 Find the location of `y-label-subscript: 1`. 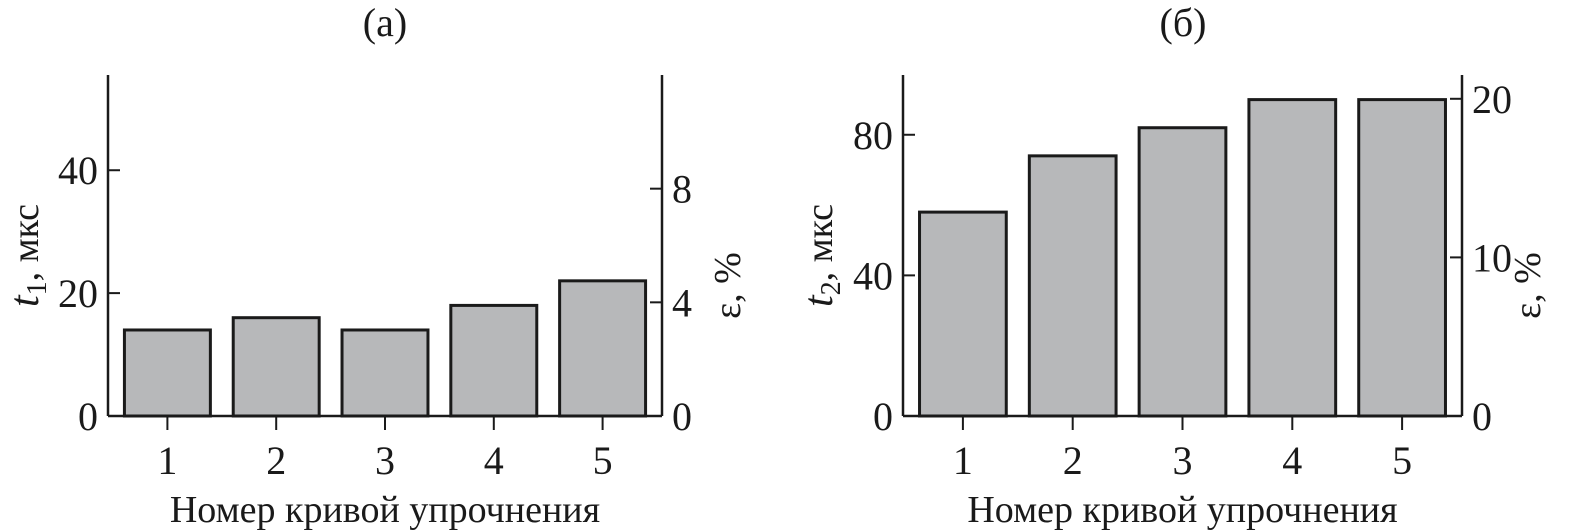

y-label-subscript: 1 is located at coordinates (37, 288).